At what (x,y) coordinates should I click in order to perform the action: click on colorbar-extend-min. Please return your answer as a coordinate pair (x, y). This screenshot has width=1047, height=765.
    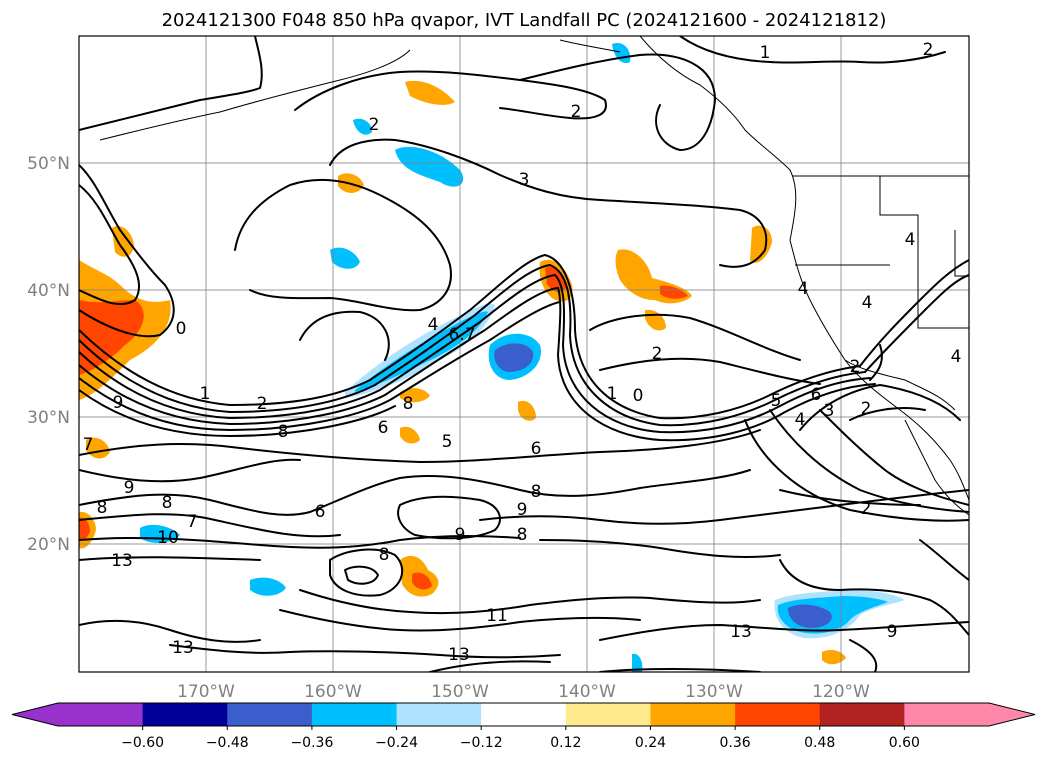
    Looking at the image, I should click on (35, 714).